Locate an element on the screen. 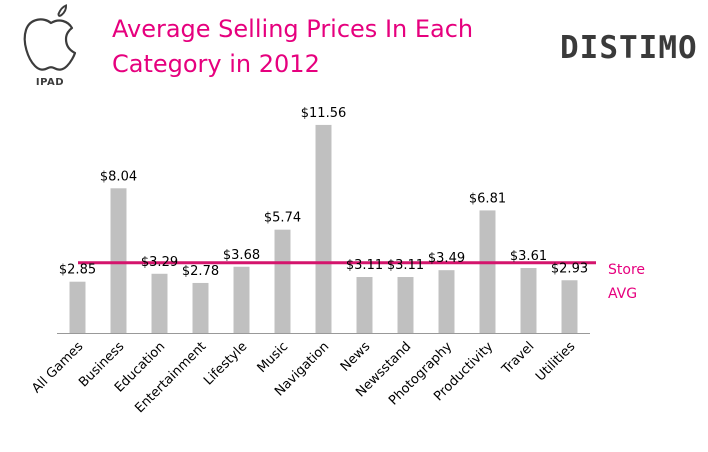 The image size is (708, 452). chart-title-line2: Category in 2012 is located at coordinates (216, 64).